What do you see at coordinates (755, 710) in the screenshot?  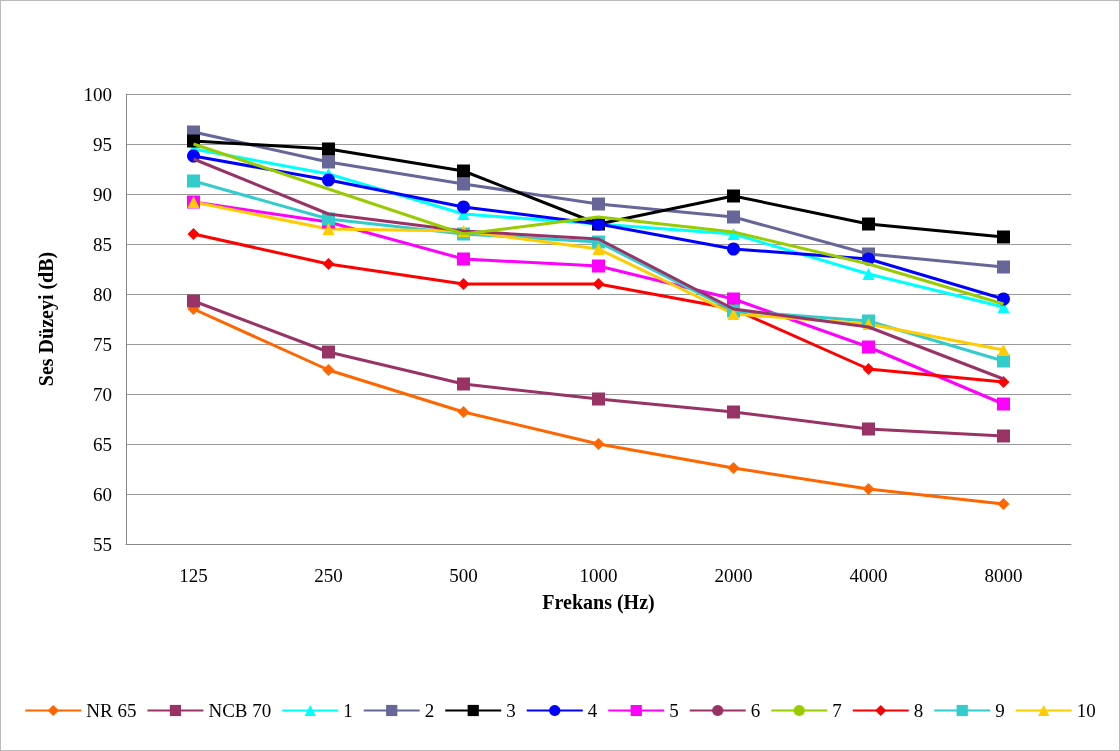 I see `legend-label: 6` at bounding box center [755, 710].